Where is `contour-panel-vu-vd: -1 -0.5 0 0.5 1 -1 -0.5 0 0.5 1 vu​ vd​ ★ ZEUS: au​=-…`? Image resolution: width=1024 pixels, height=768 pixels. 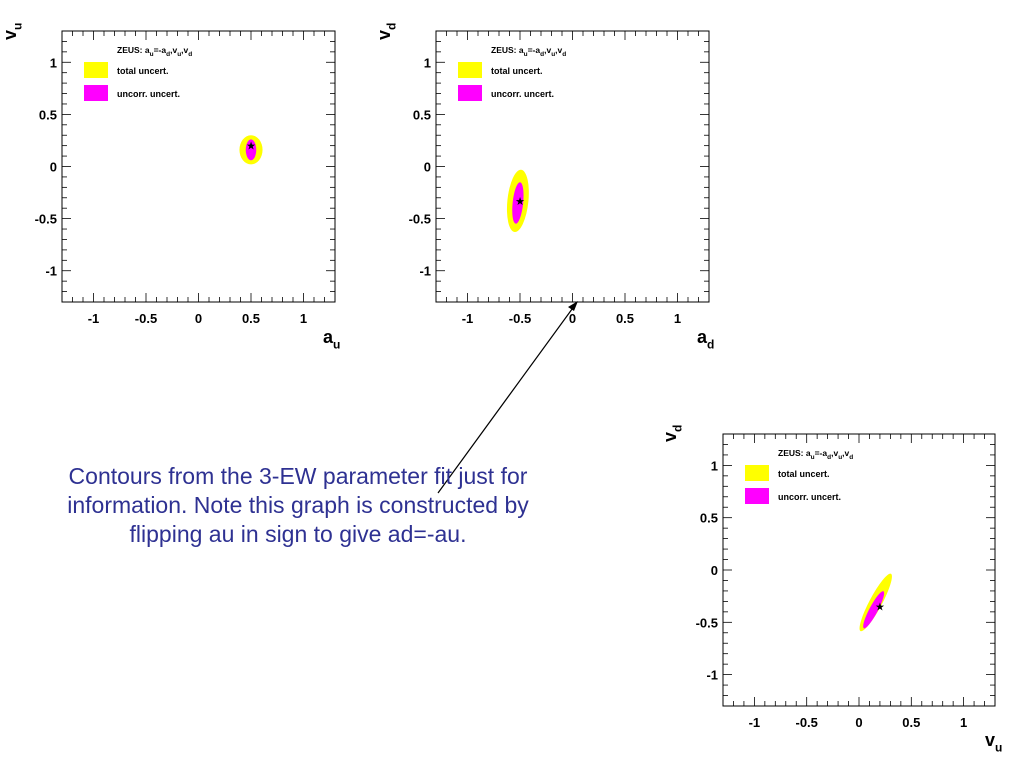 contour-panel-vu-vd: -1 -0.5 0 0.5 1 -1 -0.5 0 0.5 1 vu​ vd​ ★ ZEUS: au​=-… is located at coordinates (831, 590).